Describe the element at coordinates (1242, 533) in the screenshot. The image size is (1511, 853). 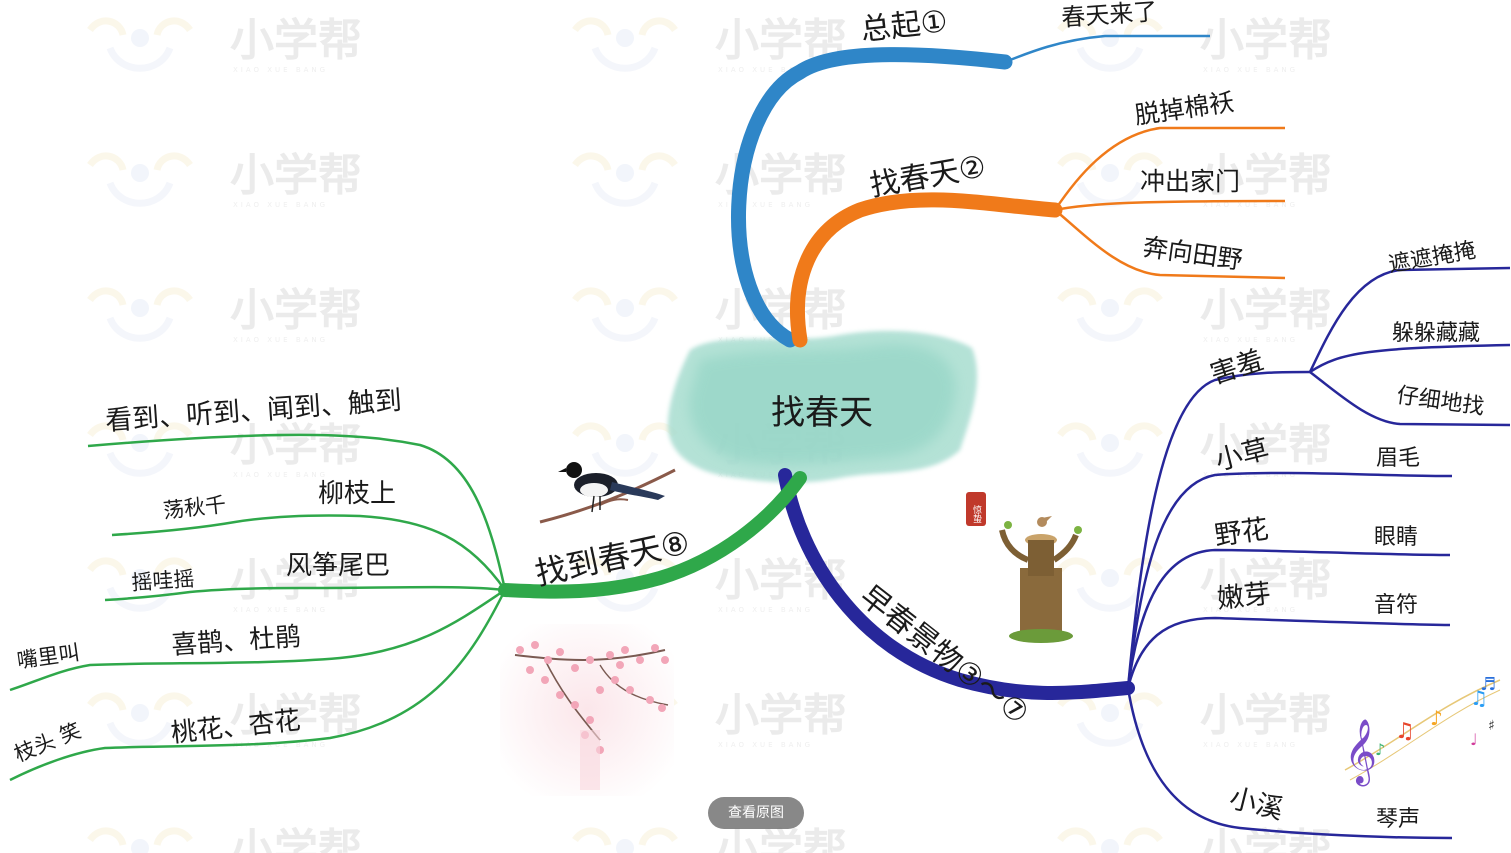
I see `scenery-group-2-label: 野花` at that location.